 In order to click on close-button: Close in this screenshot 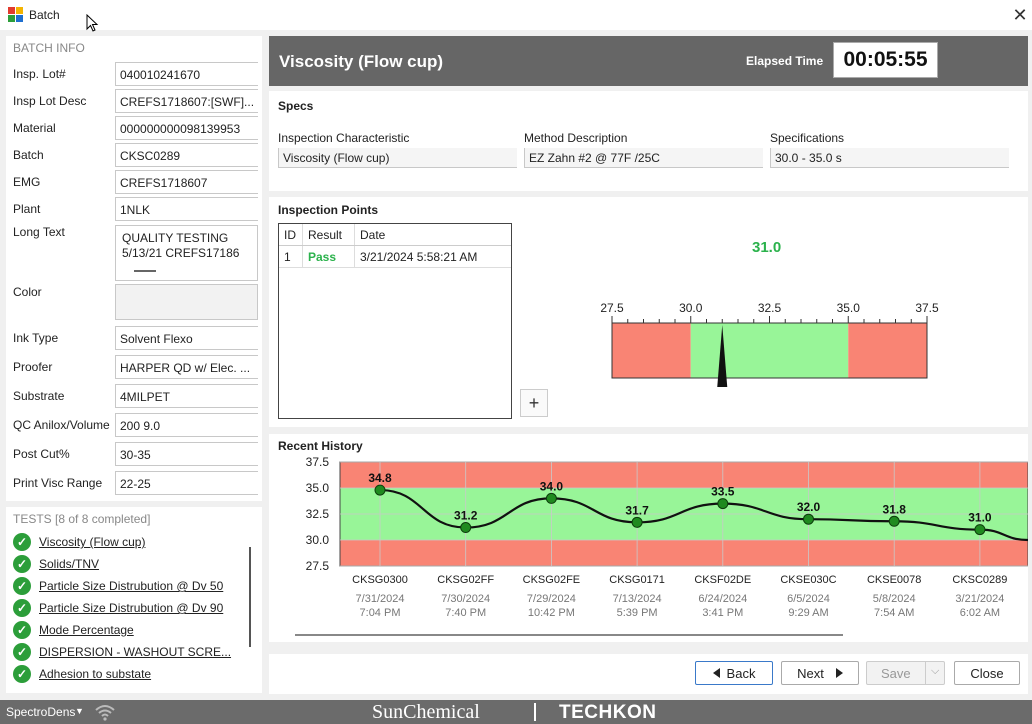, I will do `click(987, 673)`.